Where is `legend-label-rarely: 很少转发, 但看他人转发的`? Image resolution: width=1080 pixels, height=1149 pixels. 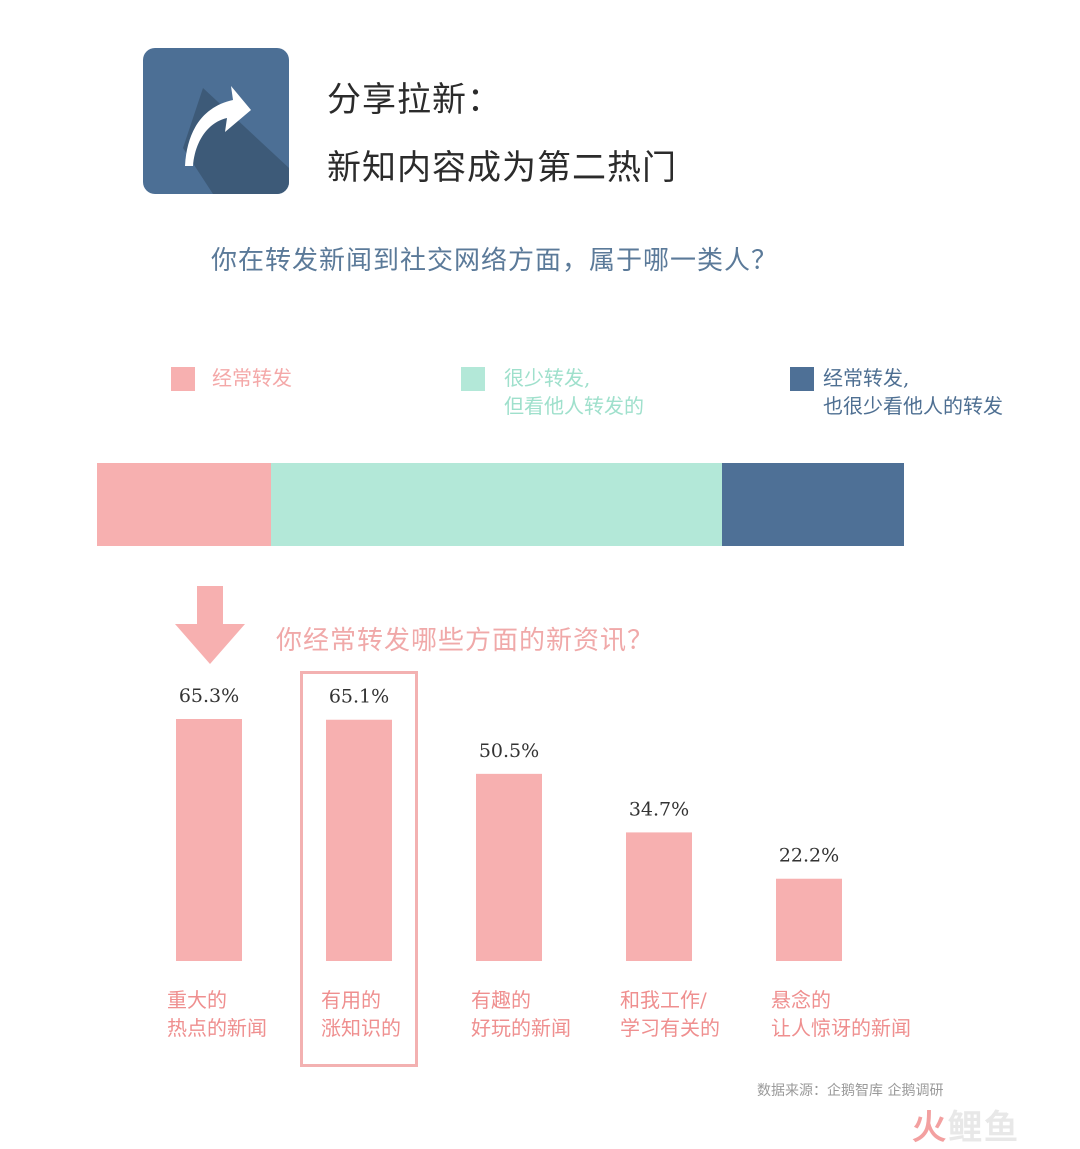 legend-label-rarely: 很少转发, 但看他人转发的 is located at coordinates (574, 392).